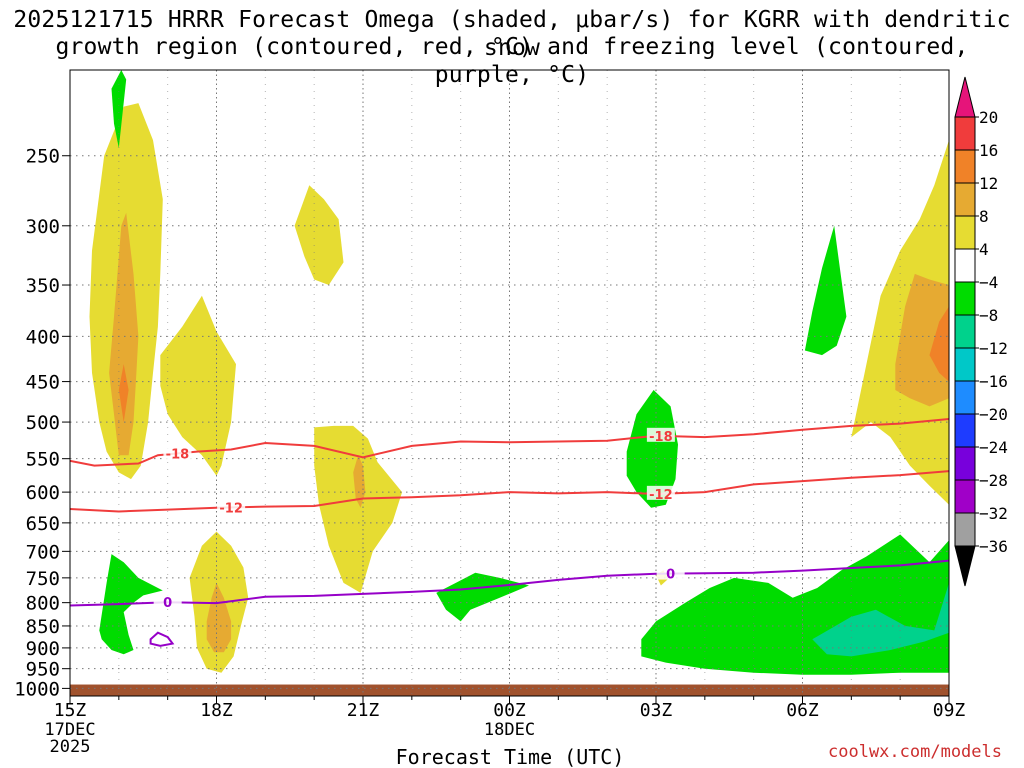  Describe the element at coordinates (69, 730) in the screenshot. I see `xtick-sublabel-17DEC: 17DEC` at that location.